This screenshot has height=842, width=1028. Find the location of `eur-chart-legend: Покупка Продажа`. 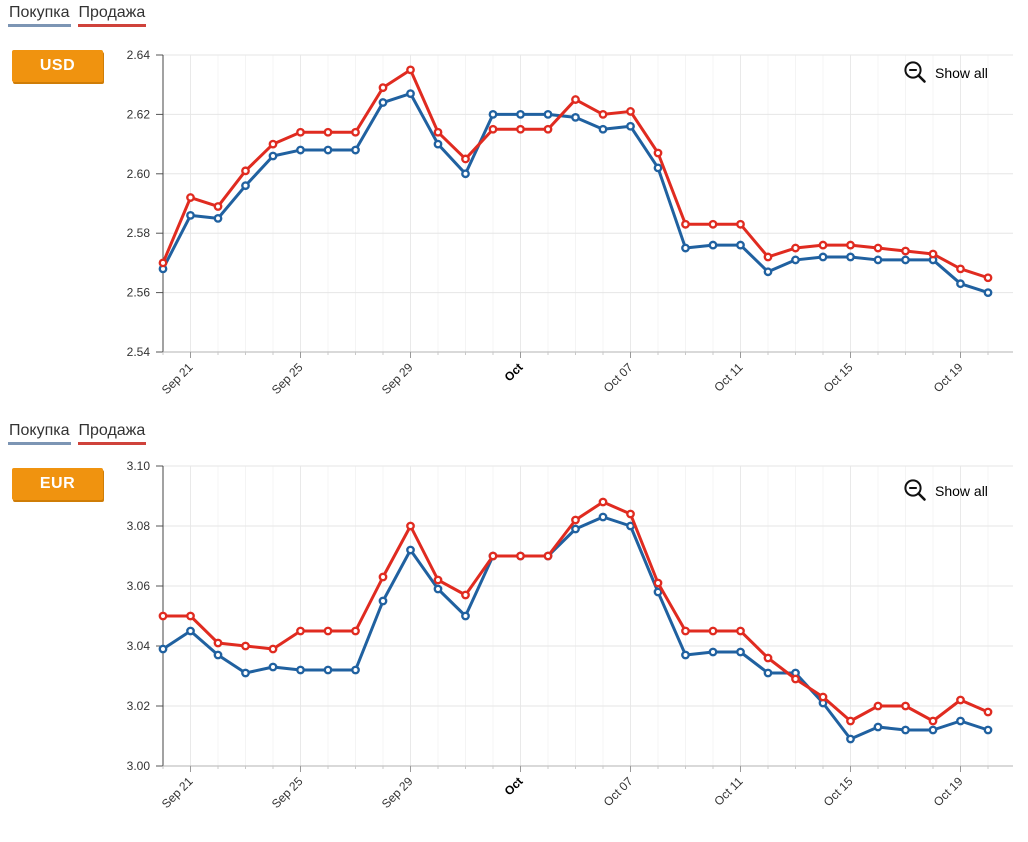

eur-chart-legend: Покупка Продажа is located at coordinates (77, 433).